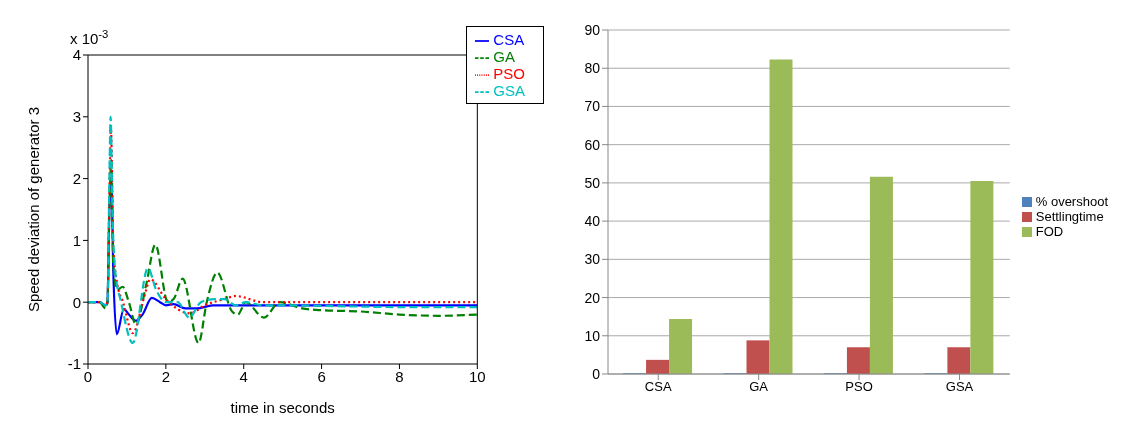 This screenshot has height=432, width=1138. I want to click on x-tick-label: 8, so click(399, 376).